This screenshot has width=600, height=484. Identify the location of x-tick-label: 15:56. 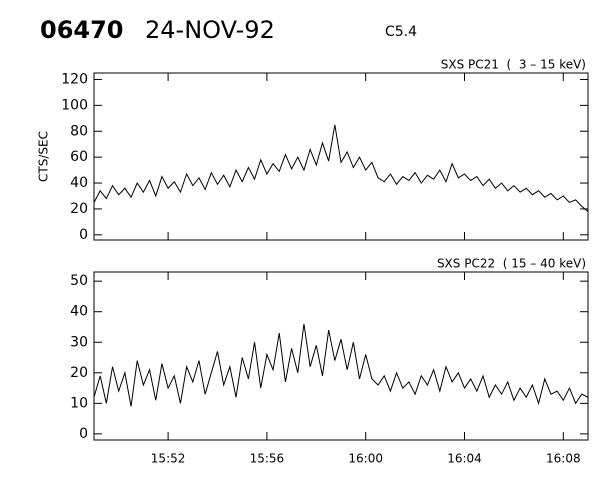
(267, 459).